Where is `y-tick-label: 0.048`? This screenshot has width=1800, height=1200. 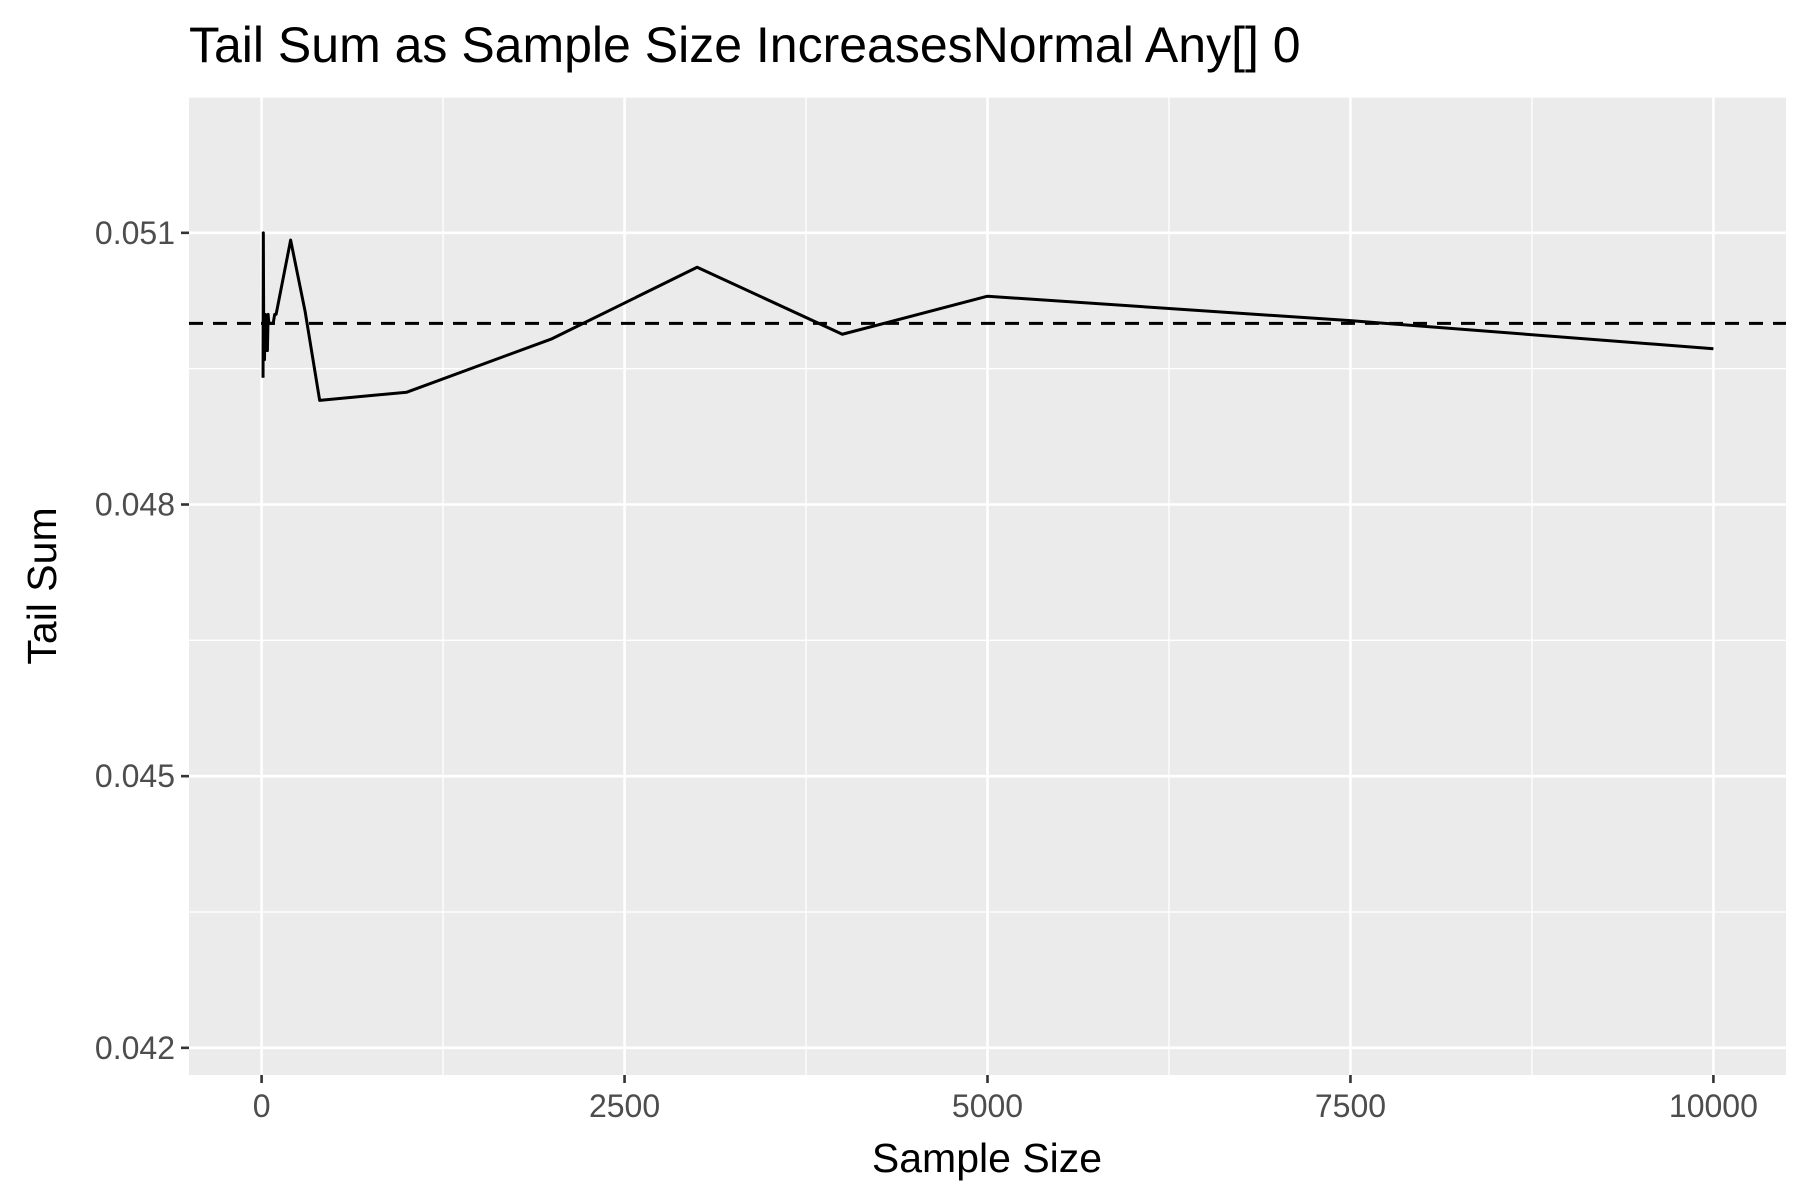
y-tick-label: 0.048 is located at coordinates (135, 505).